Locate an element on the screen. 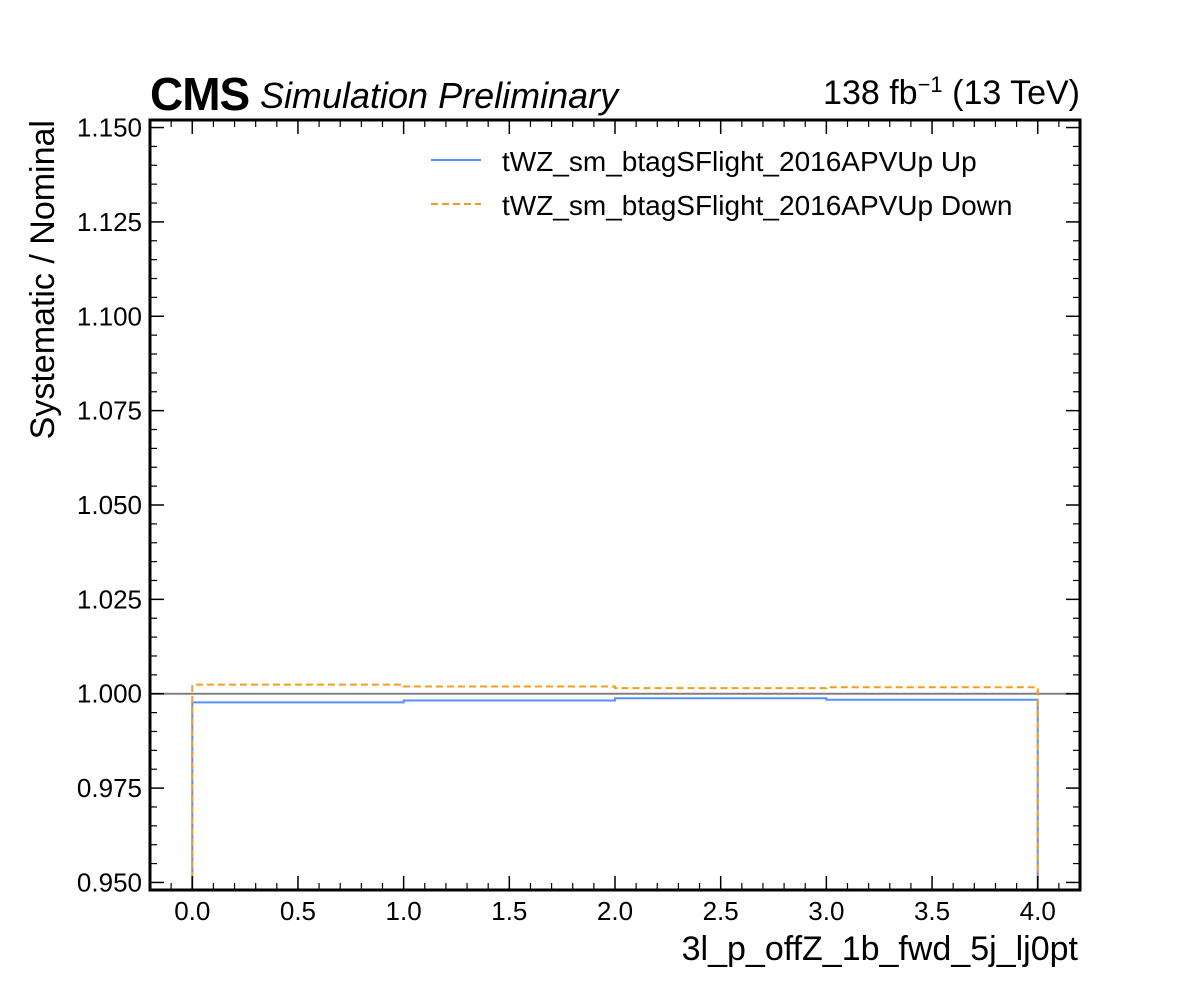 This screenshot has width=1200, height=1000. x-tick-label: 2.0 is located at coordinates (615, 911).